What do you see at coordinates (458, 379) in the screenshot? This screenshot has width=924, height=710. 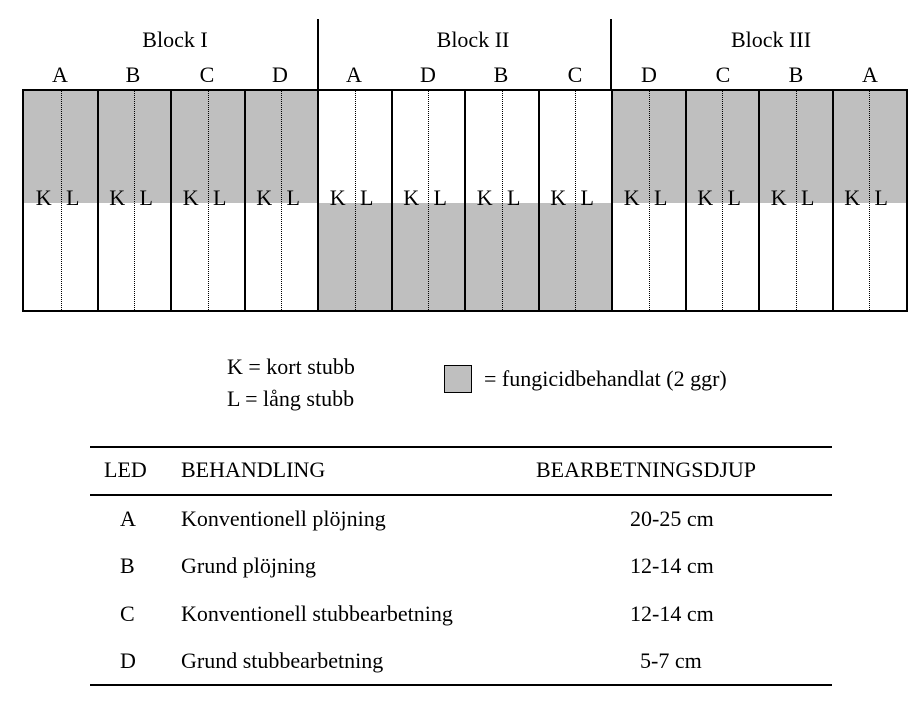 I see `legend-fungicide-swatch` at bounding box center [458, 379].